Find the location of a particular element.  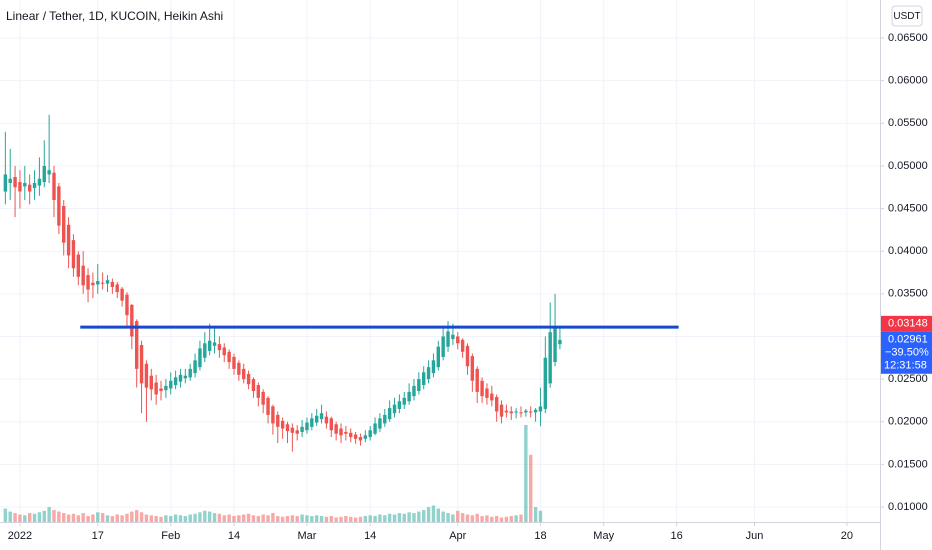

currency-label: USDT is located at coordinates (906, 16).